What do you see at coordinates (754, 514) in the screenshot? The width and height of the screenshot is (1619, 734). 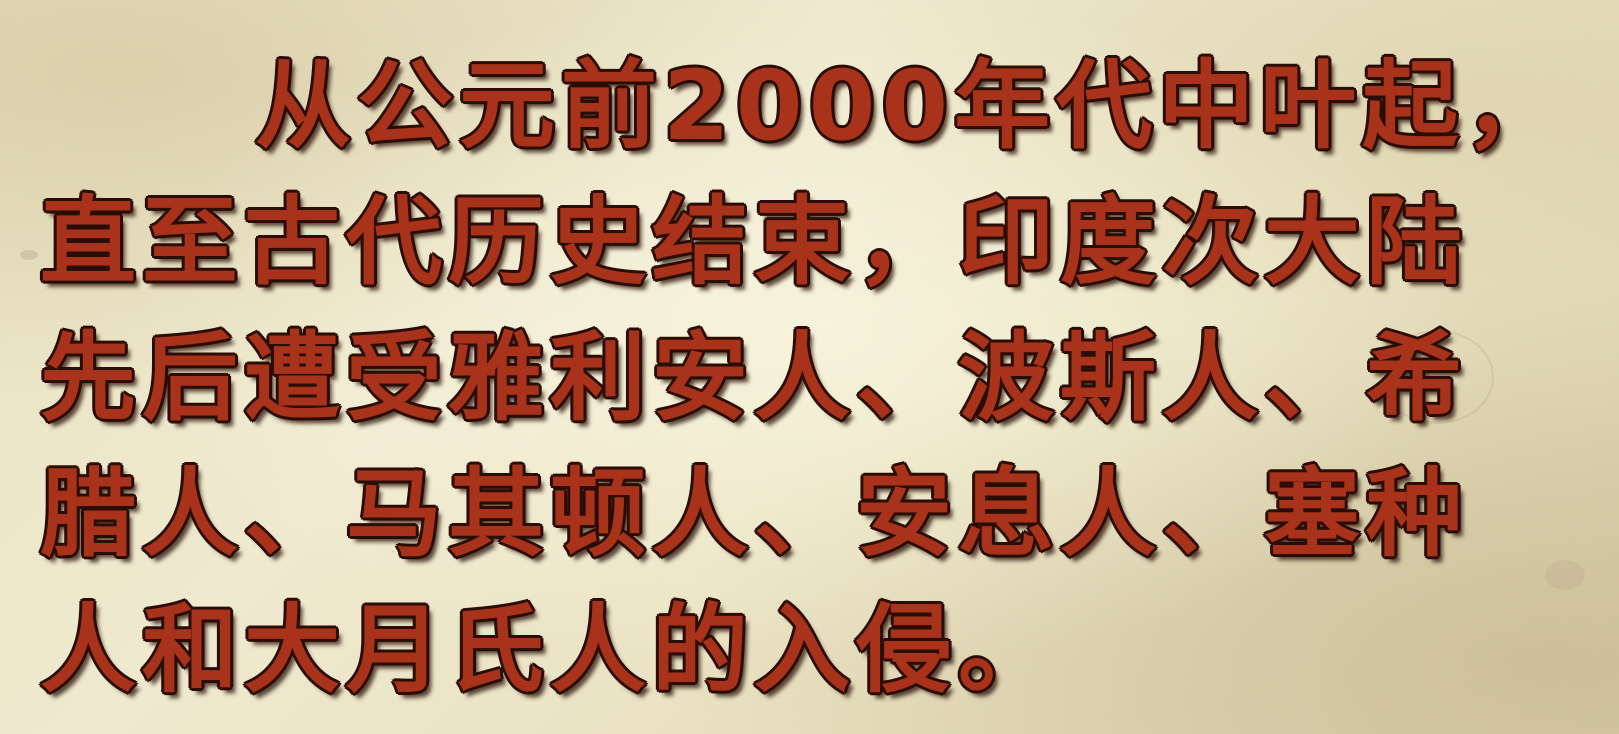 I see `caption-line-4: 腊人、马其顿人、安息人、塞种` at bounding box center [754, 514].